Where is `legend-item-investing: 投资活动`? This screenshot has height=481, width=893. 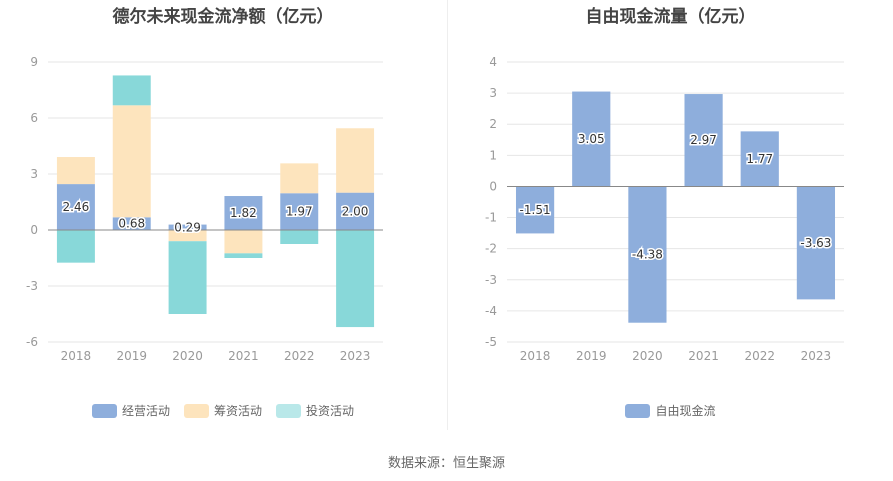 legend-item-investing: 投资活动 is located at coordinates (315, 410).